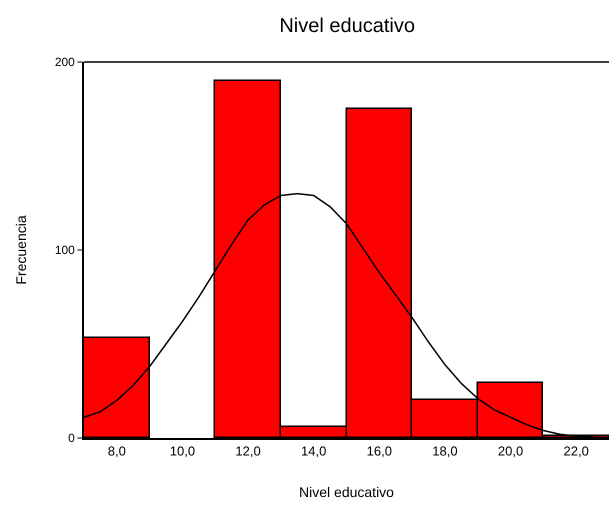 Image resolution: width=609 pixels, height=512 pixels. I want to click on x-tick-label: 22,0, so click(576, 450).